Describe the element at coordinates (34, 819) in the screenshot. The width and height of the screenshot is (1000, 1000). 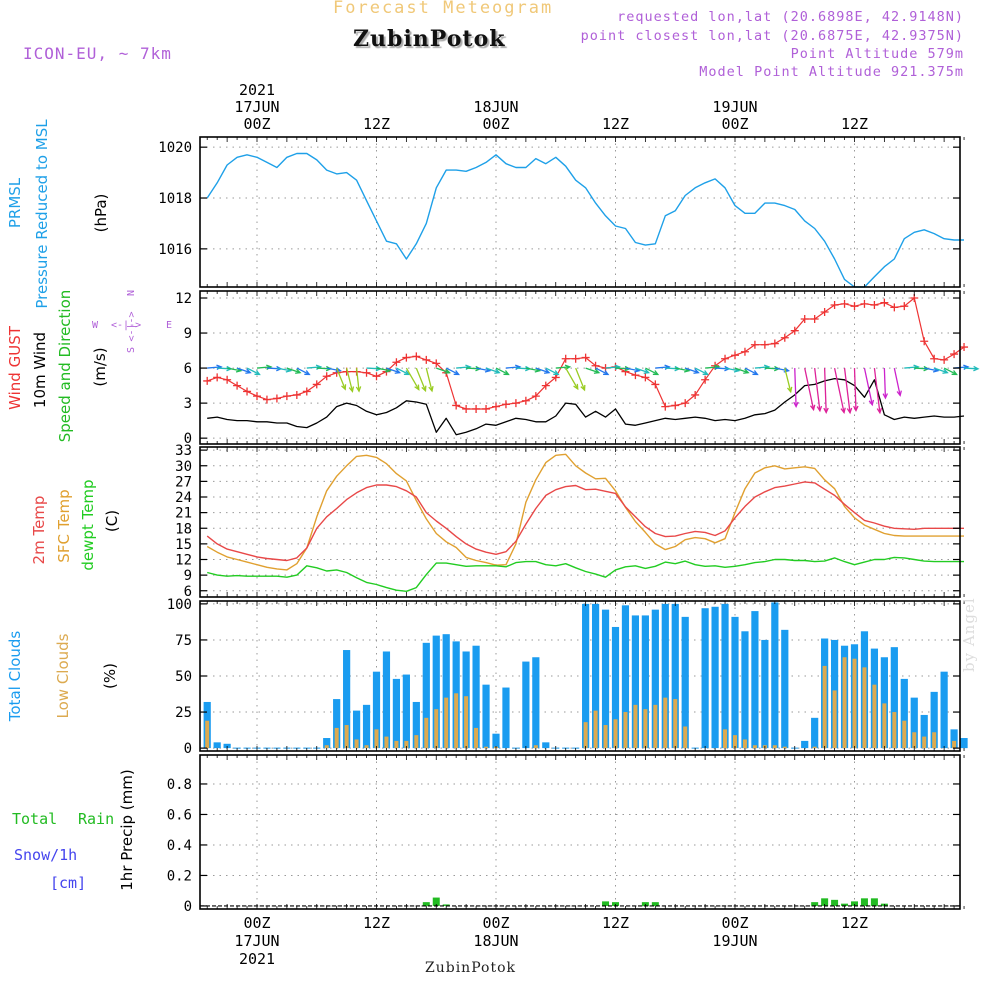
I see `precip-total-label: Total` at that location.